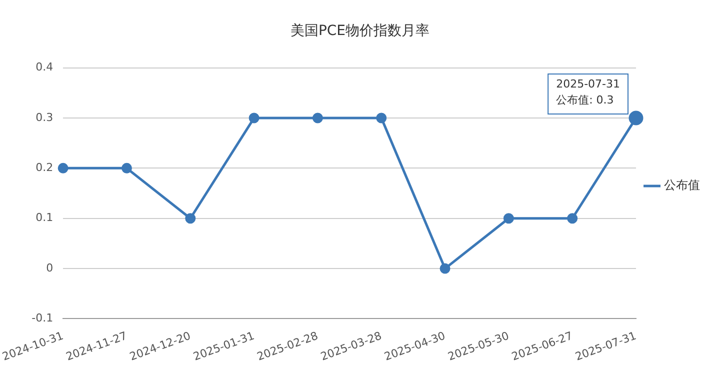 The image size is (720, 372). I want to click on y-tick-label: 0.3, so click(45, 117).